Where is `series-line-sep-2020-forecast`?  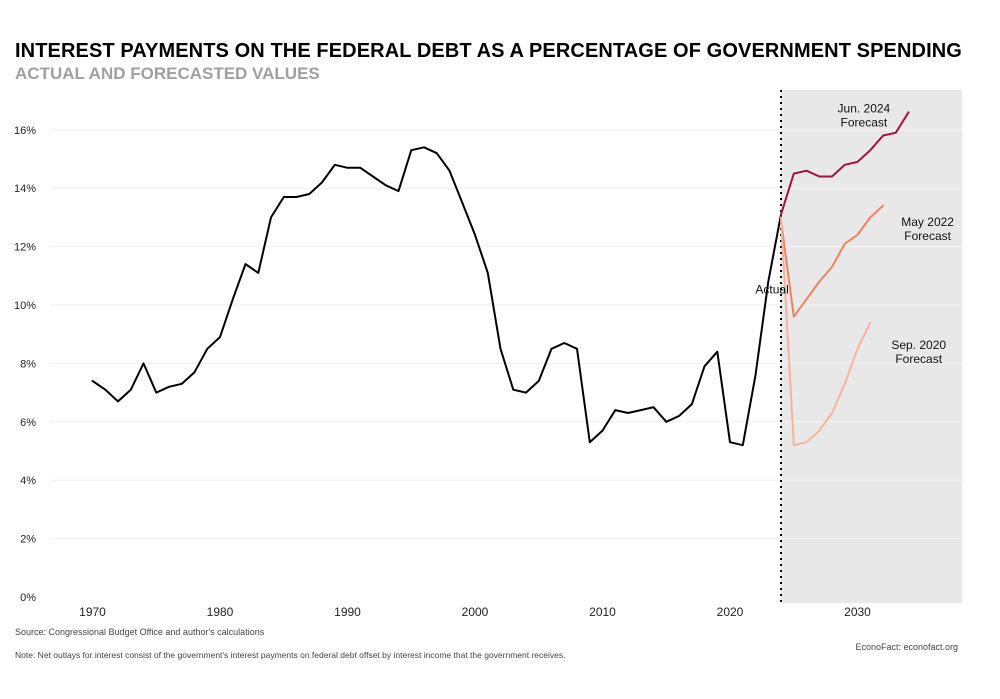
series-line-sep-2020-forecast is located at coordinates (826, 331).